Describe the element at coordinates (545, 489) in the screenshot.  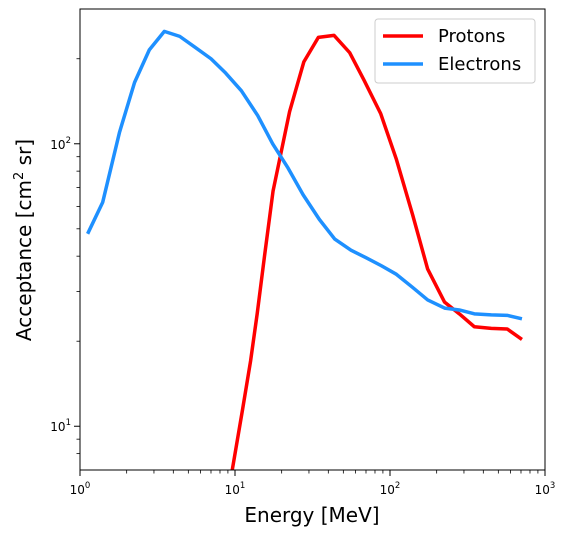
I see `x-tick-label: 10³` at that location.